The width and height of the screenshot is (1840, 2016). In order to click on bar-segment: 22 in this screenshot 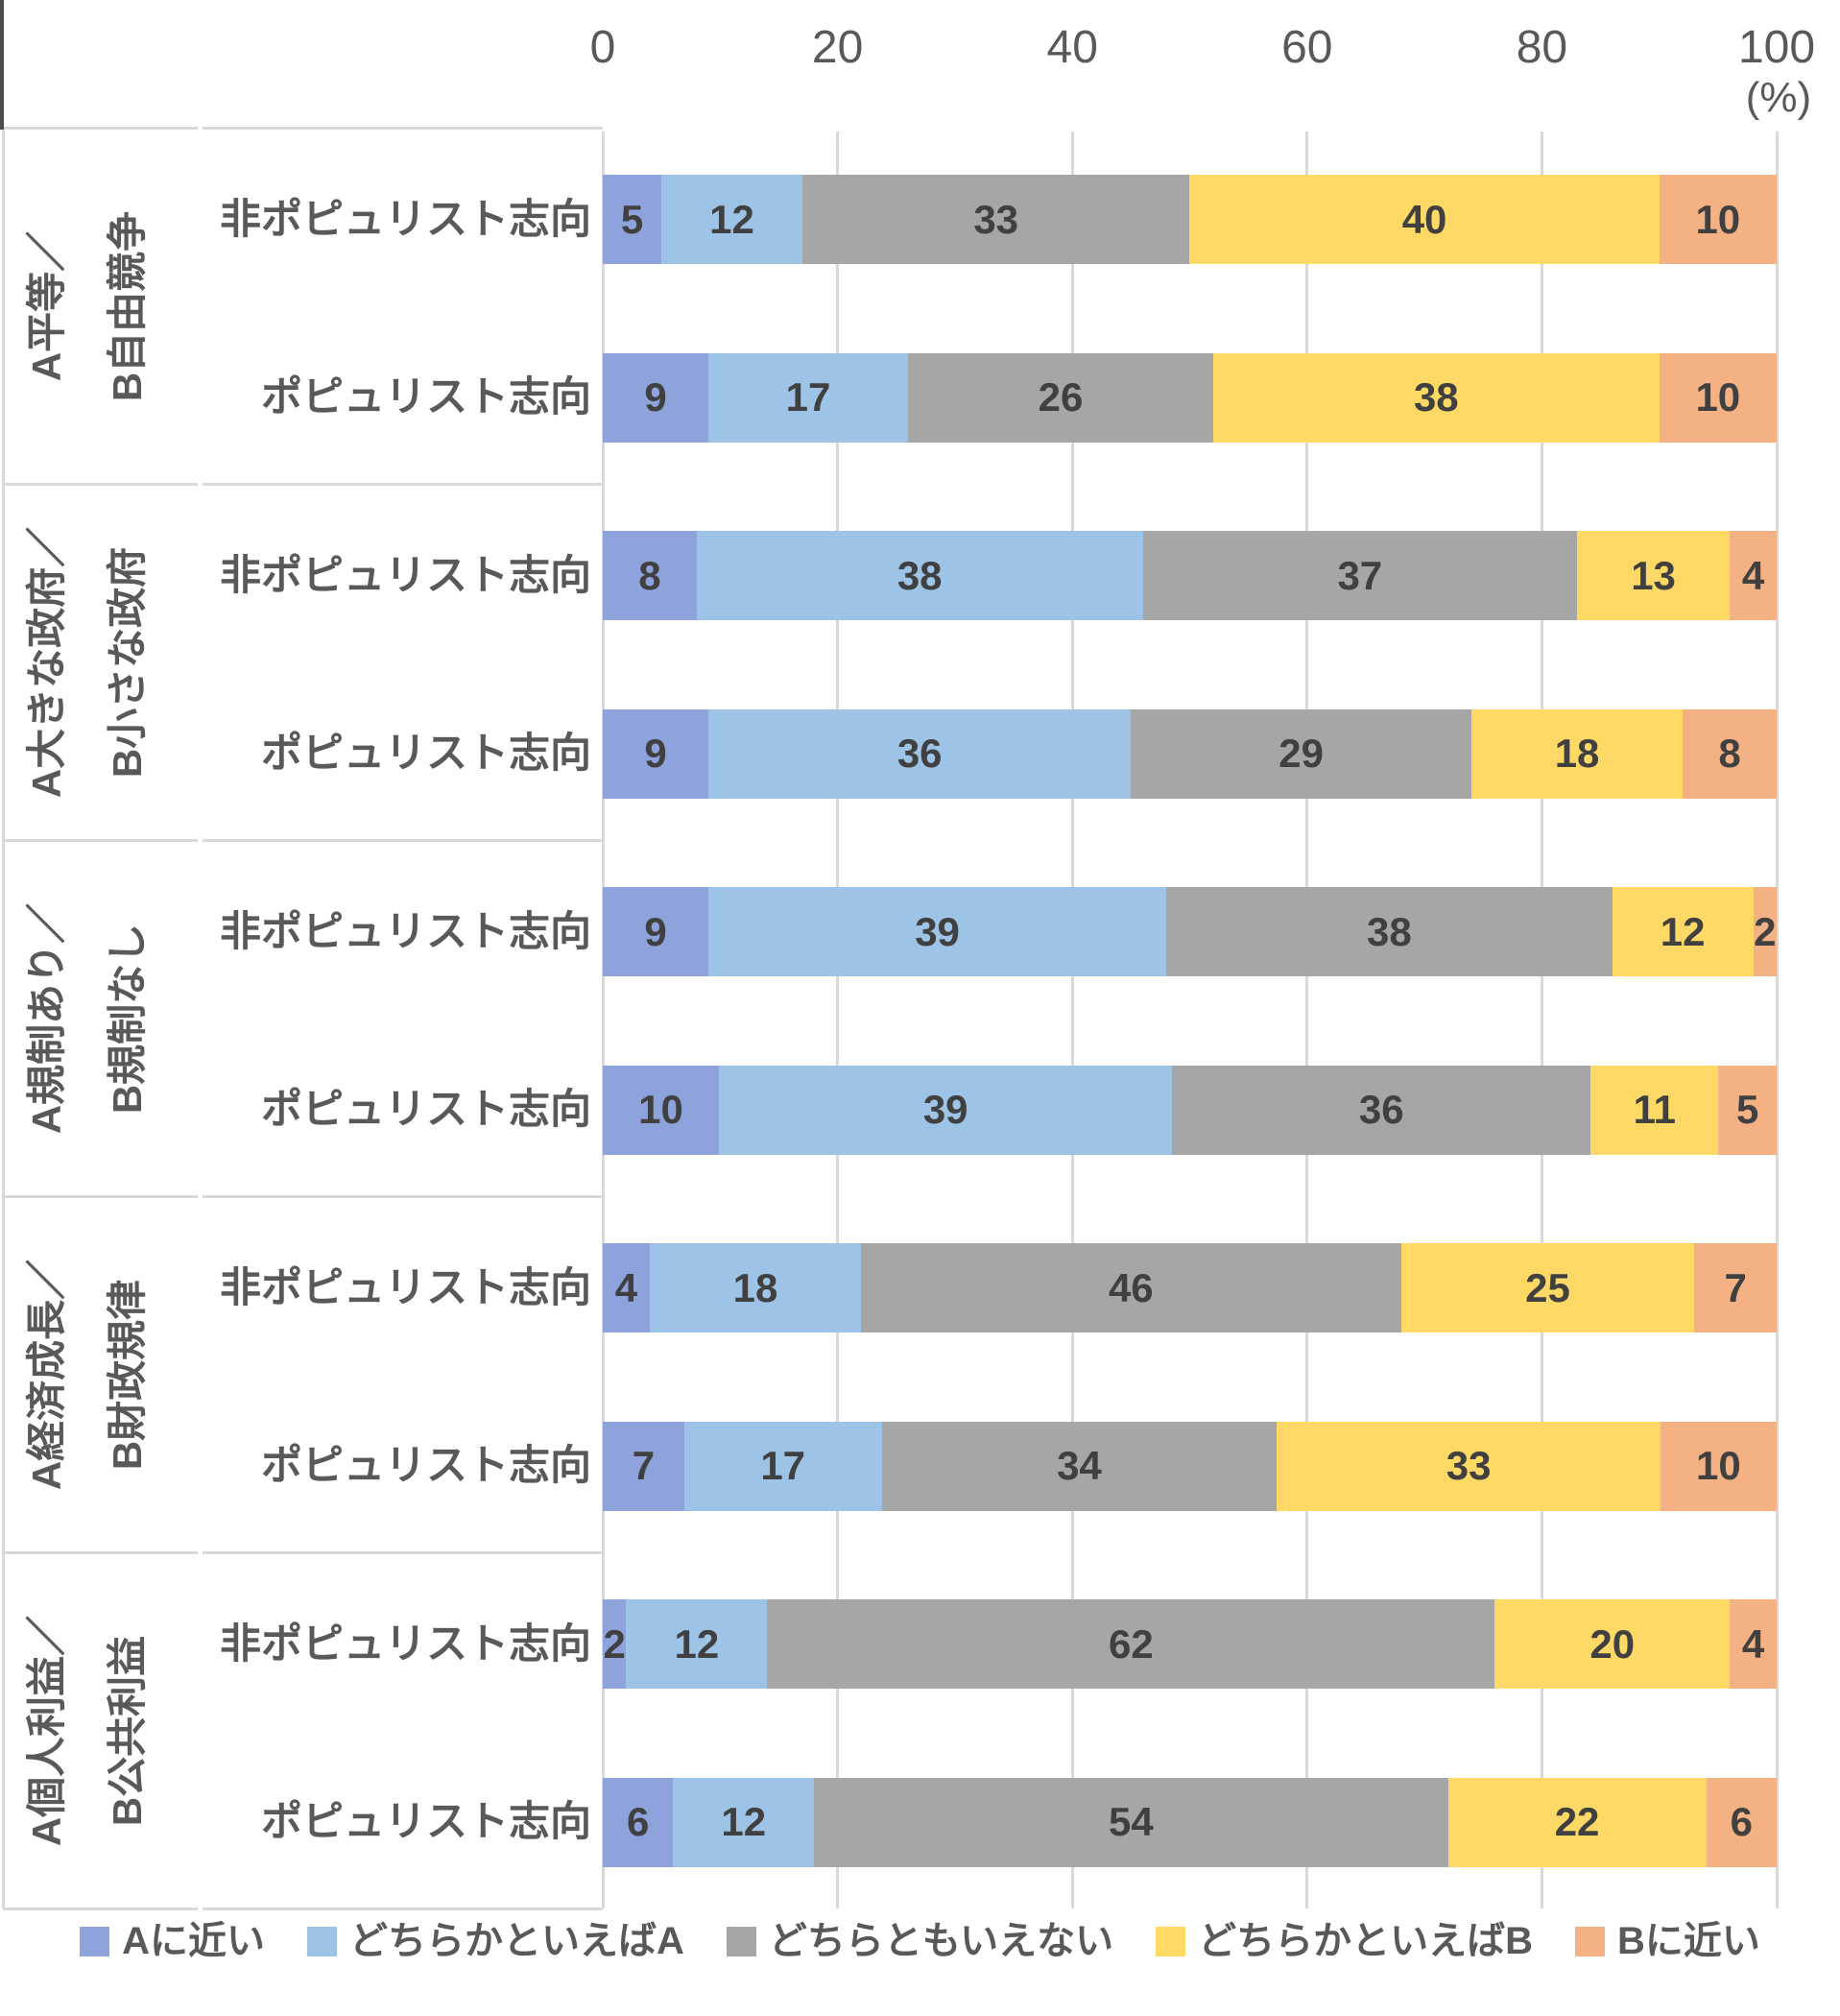, I will do `click(1577, 1822)`.